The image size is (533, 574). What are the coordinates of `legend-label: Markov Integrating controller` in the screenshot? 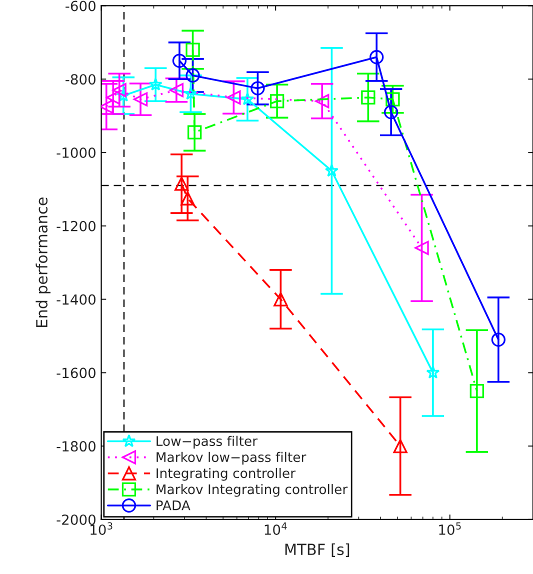 It's located at (252, 490).